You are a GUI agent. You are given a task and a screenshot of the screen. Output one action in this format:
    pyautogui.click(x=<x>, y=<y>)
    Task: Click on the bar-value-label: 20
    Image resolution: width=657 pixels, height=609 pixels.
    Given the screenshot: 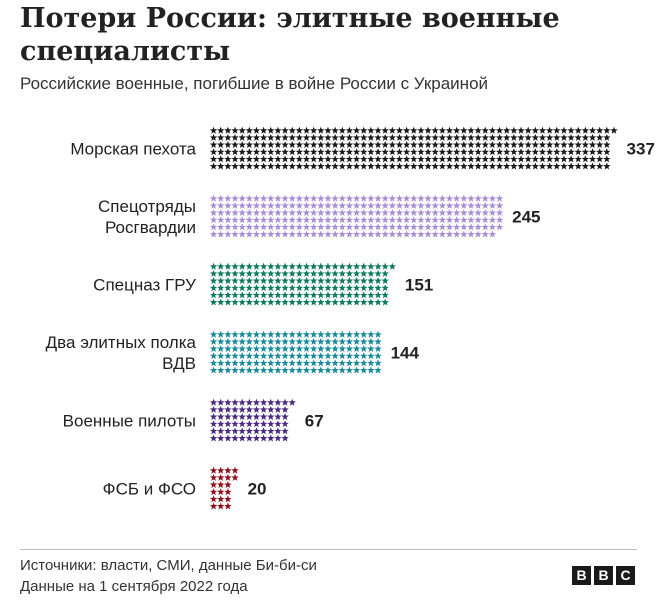 What is the action you would take?
    pyautogui.click(x=257, y=488)
    